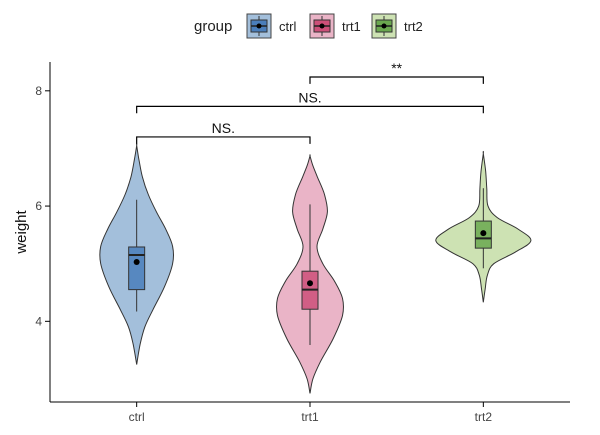  I want to click on comparison-trt1-trt2: **, so click(396, 72).